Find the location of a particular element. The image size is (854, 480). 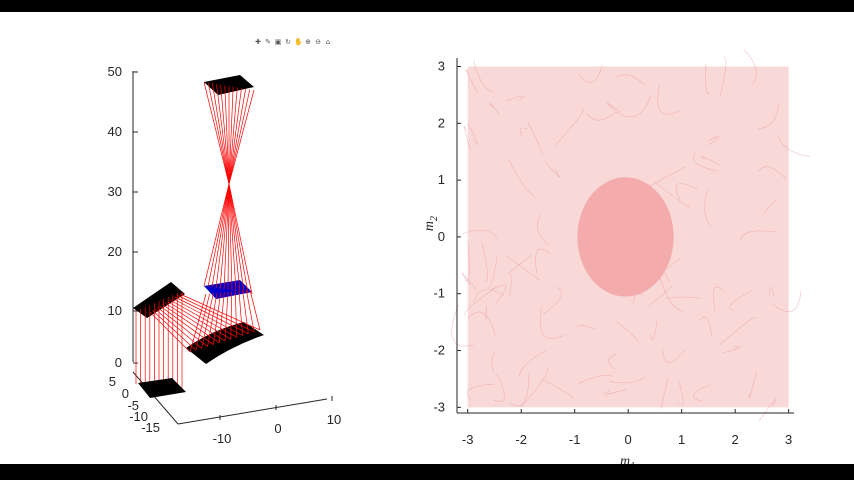

y-tick-label: -3 is located at coordinates (439, 406).